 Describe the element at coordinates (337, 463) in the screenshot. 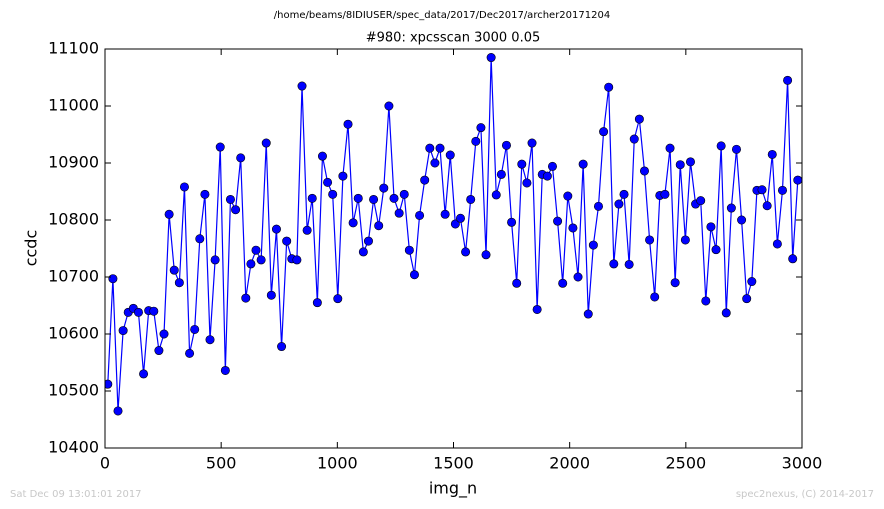

I see `x-tick-label: 1000` at that location.